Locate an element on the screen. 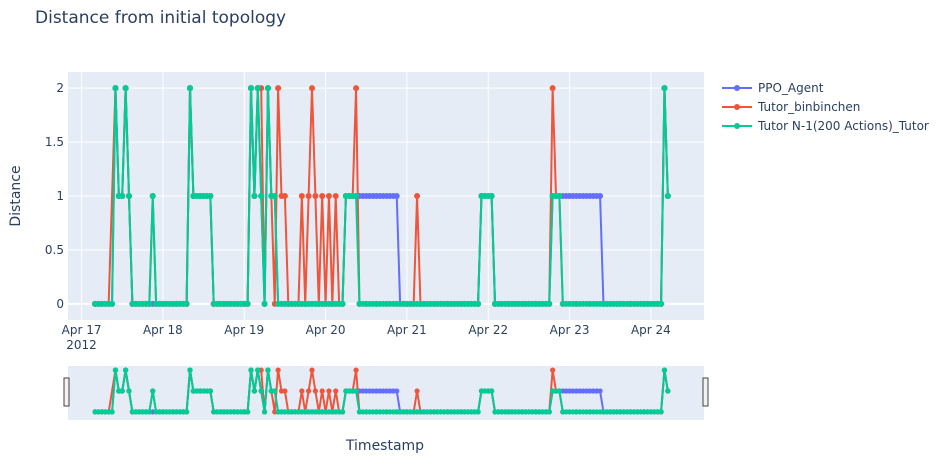 This screenshot has width=952, height=468. chart-title: Distance from initial topology is located at coordinates (160, 18).